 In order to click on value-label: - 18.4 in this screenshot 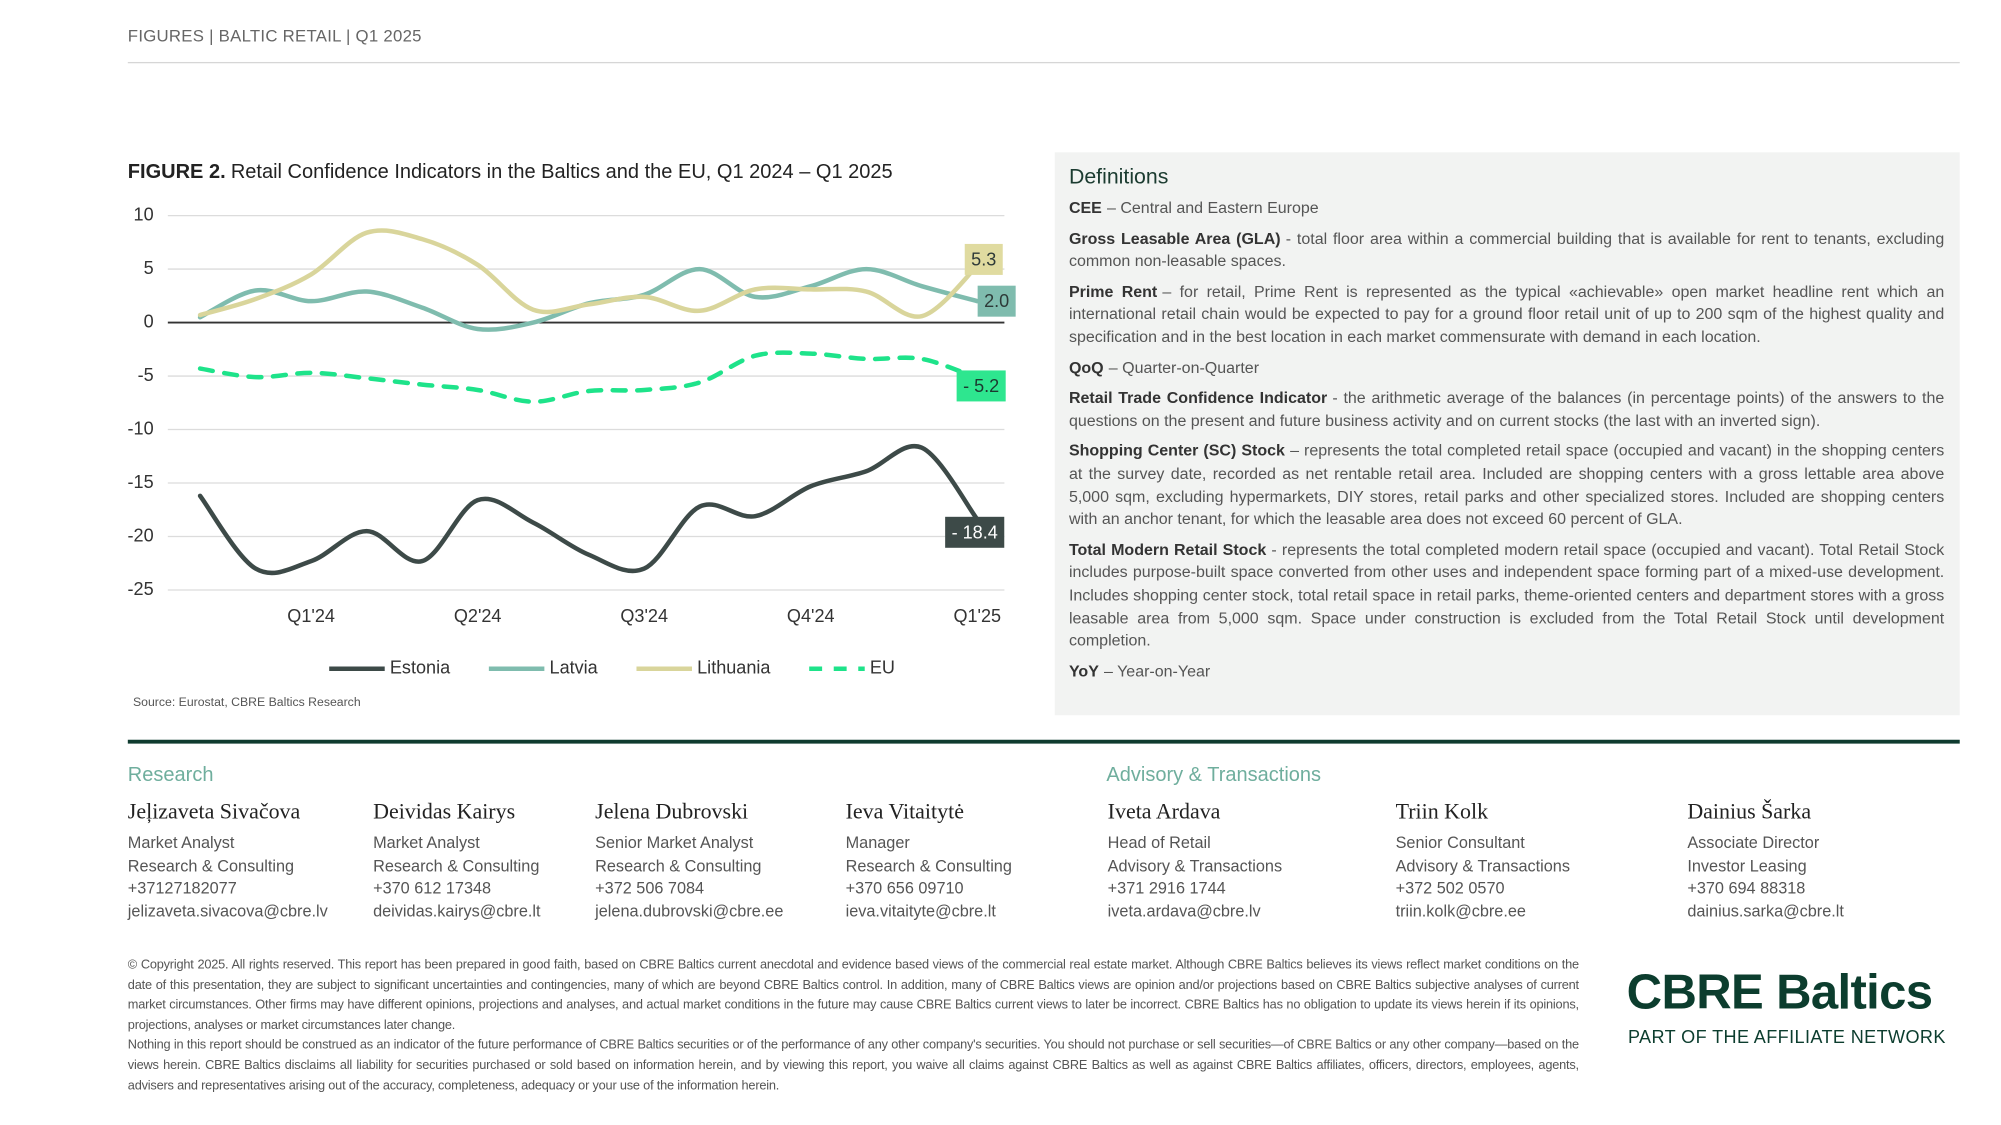, I will do `click(975, 532)`.